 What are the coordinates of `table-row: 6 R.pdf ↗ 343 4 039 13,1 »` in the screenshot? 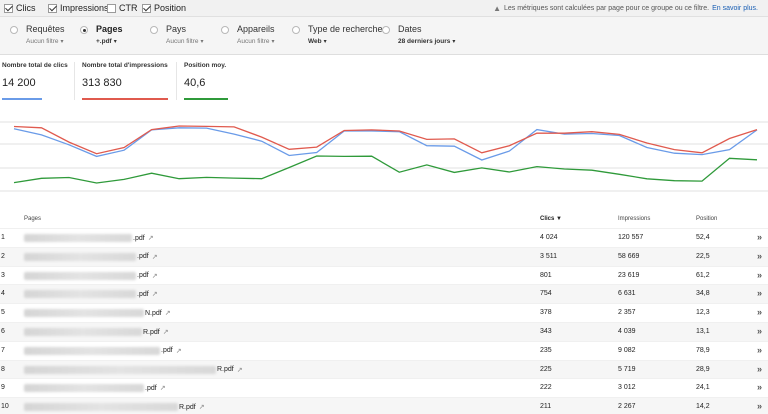 It's located at (384, 331).